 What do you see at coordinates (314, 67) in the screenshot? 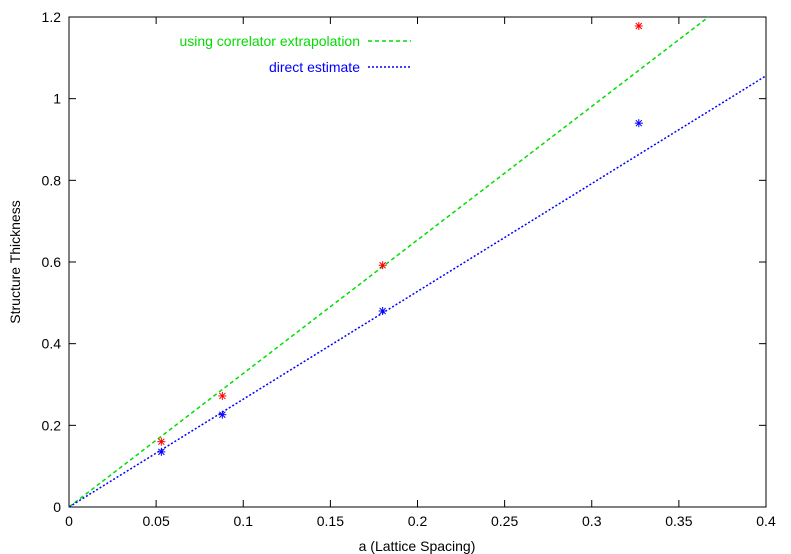
I see `legend-label-series-2: direct estimate` at bounding box center [314, 67].